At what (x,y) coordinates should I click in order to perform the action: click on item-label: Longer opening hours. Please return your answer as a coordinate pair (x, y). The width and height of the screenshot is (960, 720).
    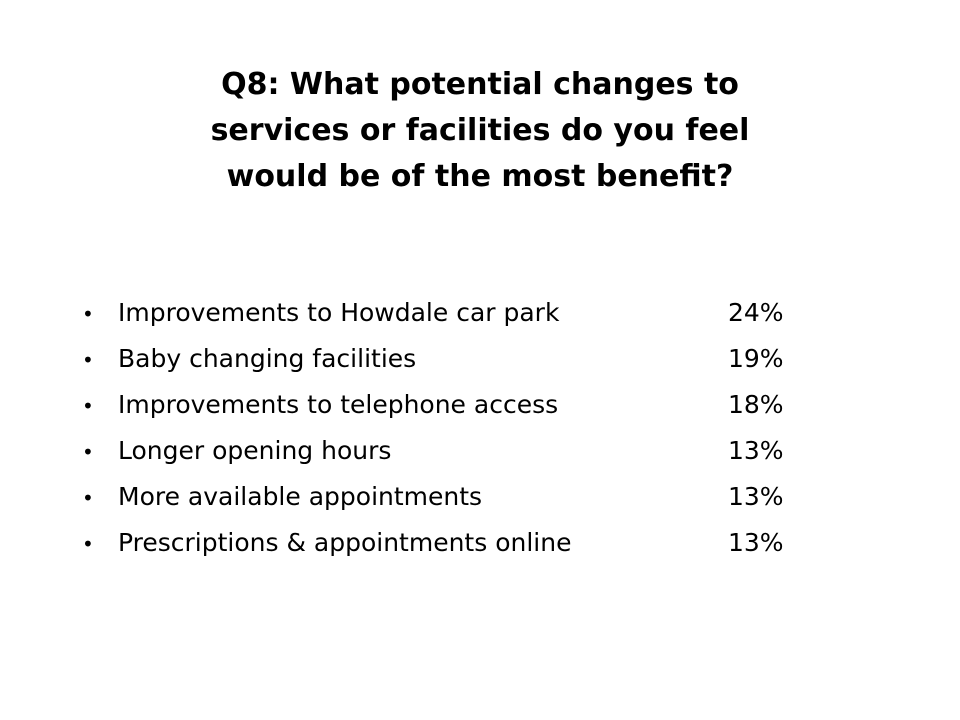
    Looking at the image, I should click on (255, 450).